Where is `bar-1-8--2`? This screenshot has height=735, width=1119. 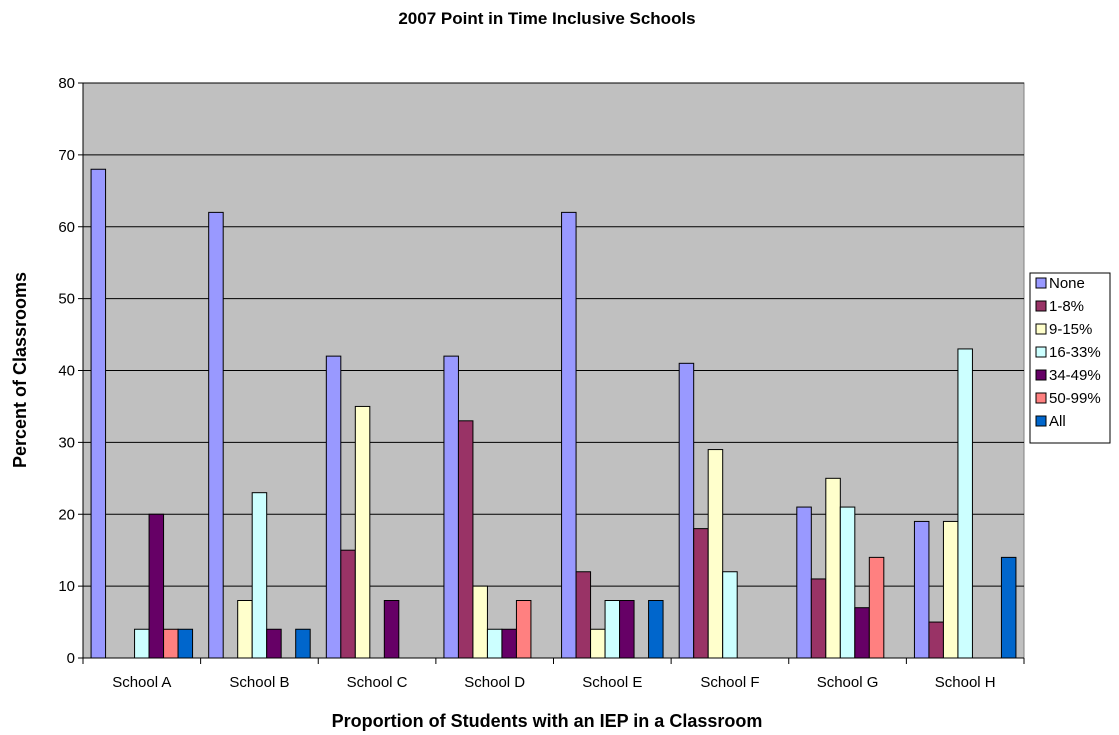 bar-1-8--2 is located at coordinates (348, 604).